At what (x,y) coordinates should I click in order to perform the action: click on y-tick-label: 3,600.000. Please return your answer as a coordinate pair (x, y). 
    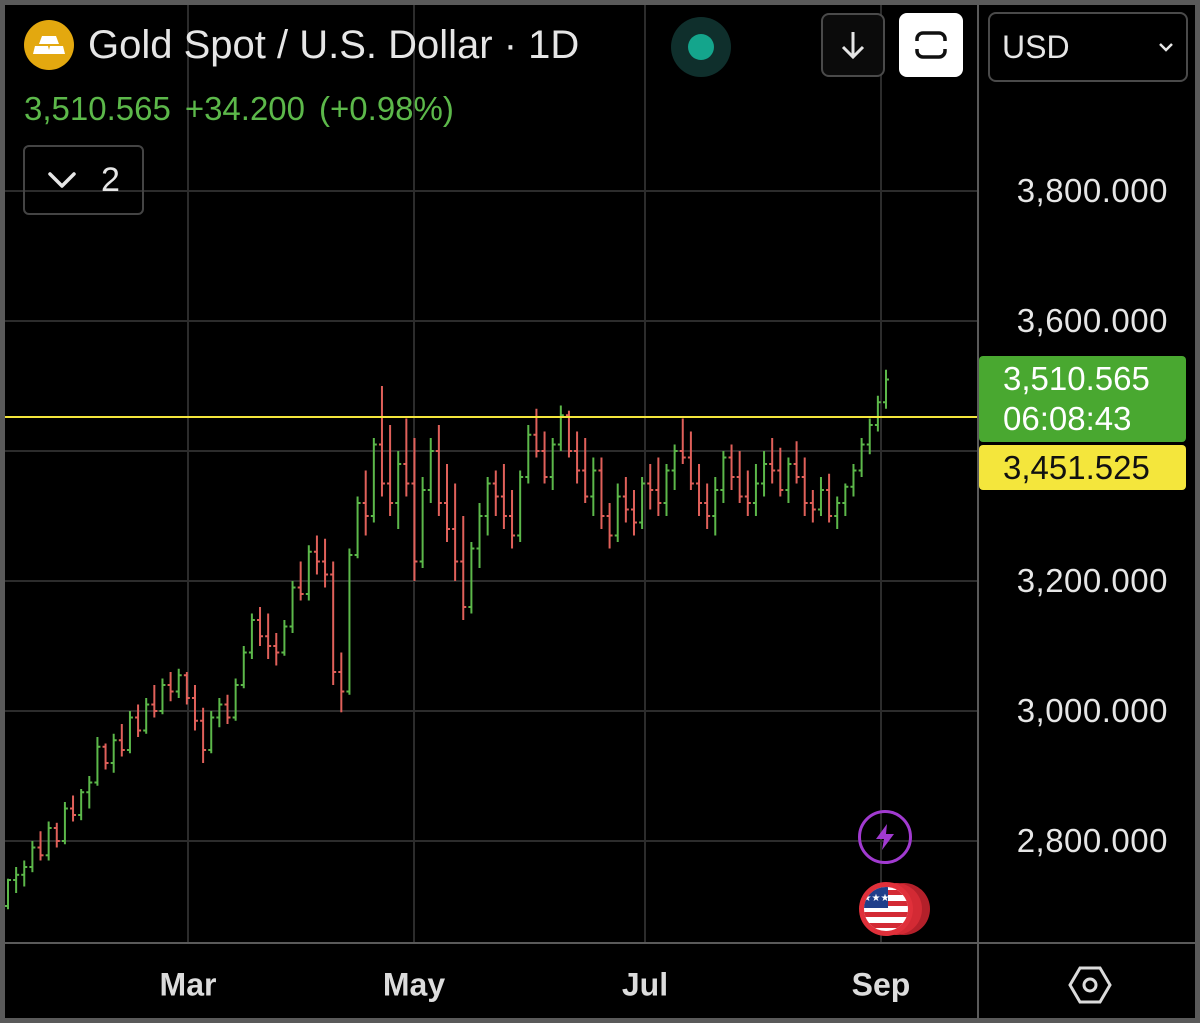
    Looking at the image, I should click on (1092, 320).